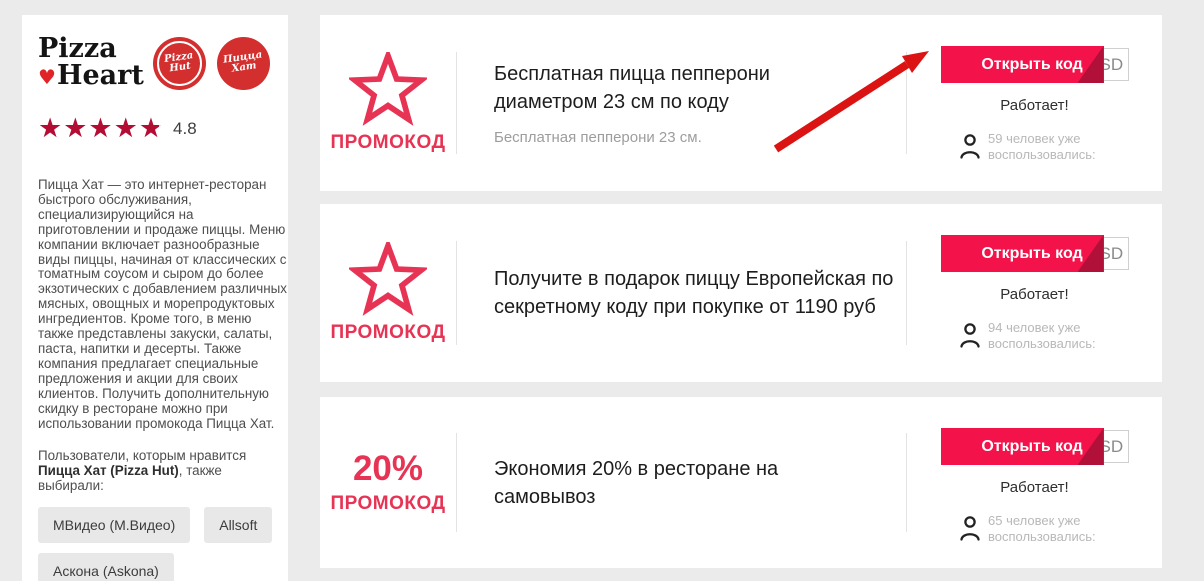 This screenshot has width=1204, height=581. What do you see at coordinates (91, 75) in the screenshot?
I see `logo-line2: ♥Heart` at bounding box center [91, 75].